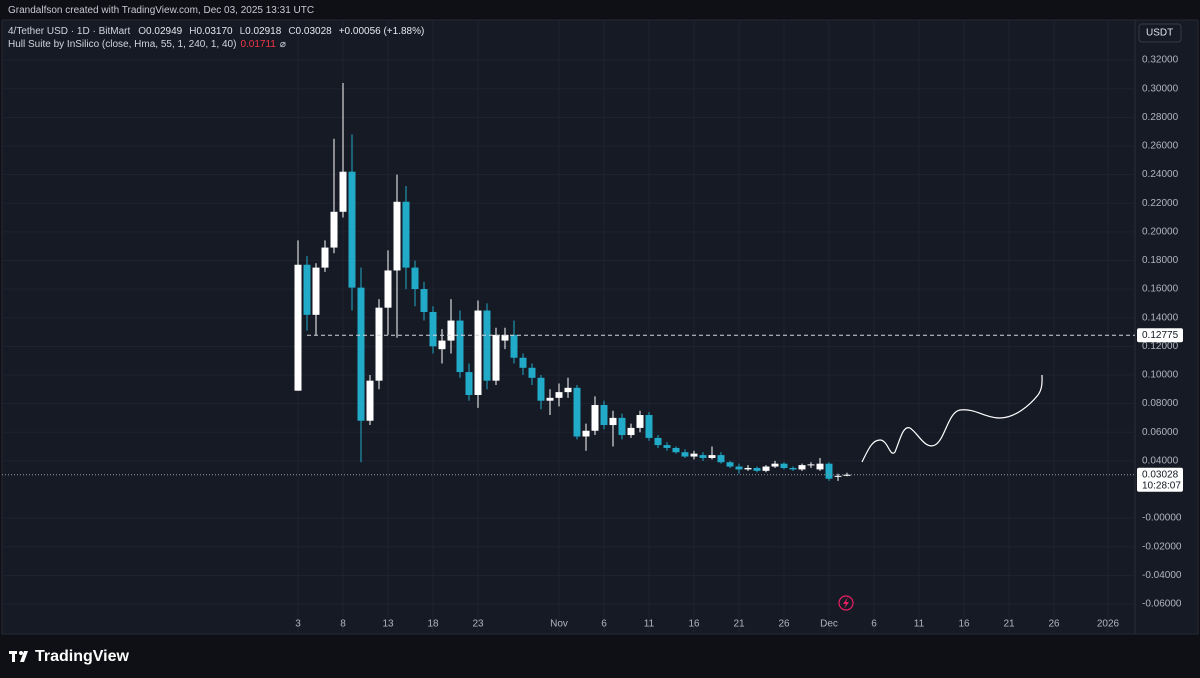 Image resolution: width=1200 pixels, height=678 pixels. I want to click on x-tick-label: 11, so click(649, 624).